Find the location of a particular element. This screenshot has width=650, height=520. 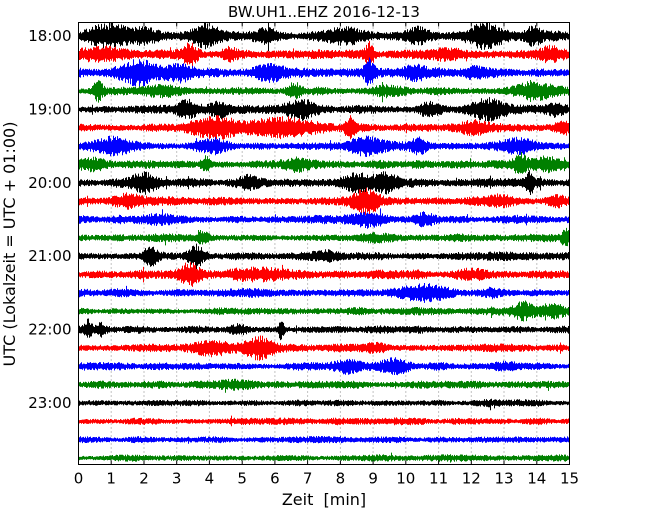

seismogram-trace-2030 is located at coordinates (324, 218).